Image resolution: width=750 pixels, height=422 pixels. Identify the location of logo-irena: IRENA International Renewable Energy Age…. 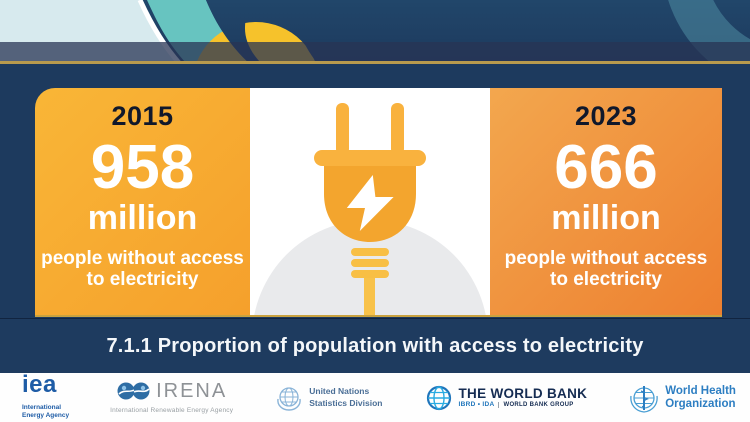
(171, 398).